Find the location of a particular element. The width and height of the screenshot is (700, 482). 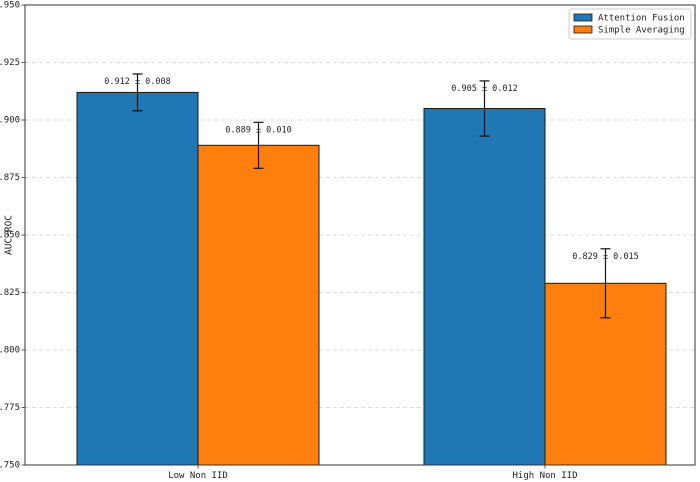

y-tick-label: 0.775 is located at coordinates (10, 408).